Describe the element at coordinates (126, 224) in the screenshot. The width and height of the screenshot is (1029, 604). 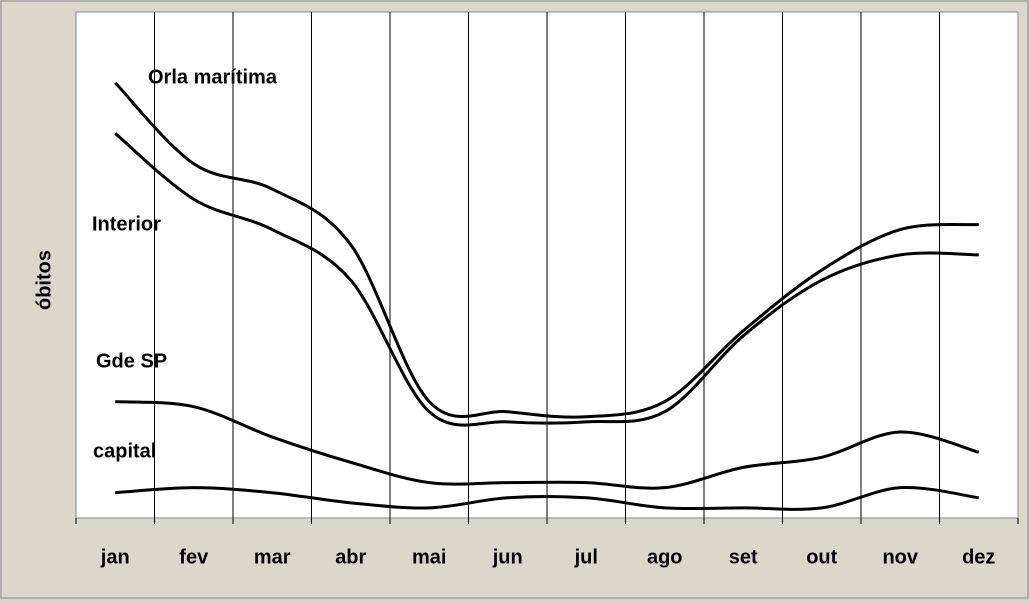
I see `series-label: Interior` at that location.